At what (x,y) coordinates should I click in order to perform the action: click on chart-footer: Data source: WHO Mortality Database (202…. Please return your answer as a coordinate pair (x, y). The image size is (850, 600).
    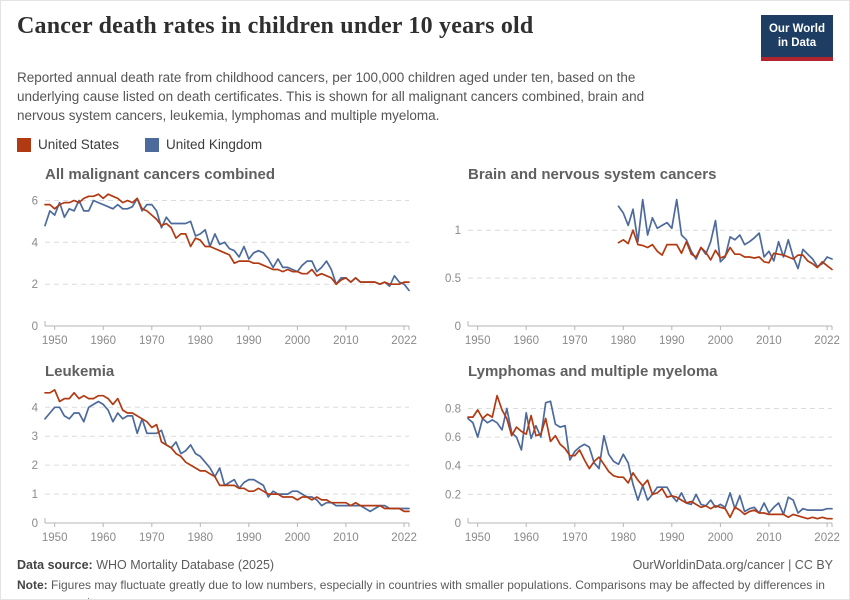
    Looking at the image, I should click on (425, 578).